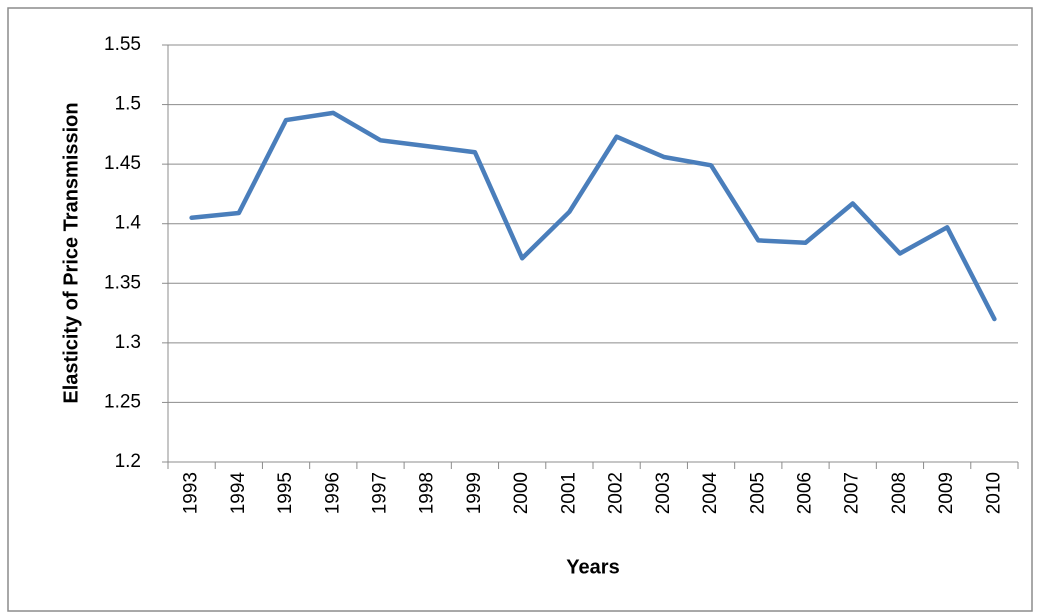 The image size is (1040, 612). What do you see at coordinates (568, 493) in the screenshot?
I see `x-tick-label: 2001` at bounding box center [568, 493].